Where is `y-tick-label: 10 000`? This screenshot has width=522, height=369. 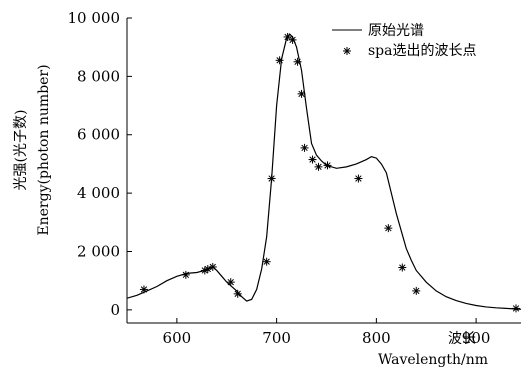
y-tick-label: 10 000 is located at coordinates (94, 18).